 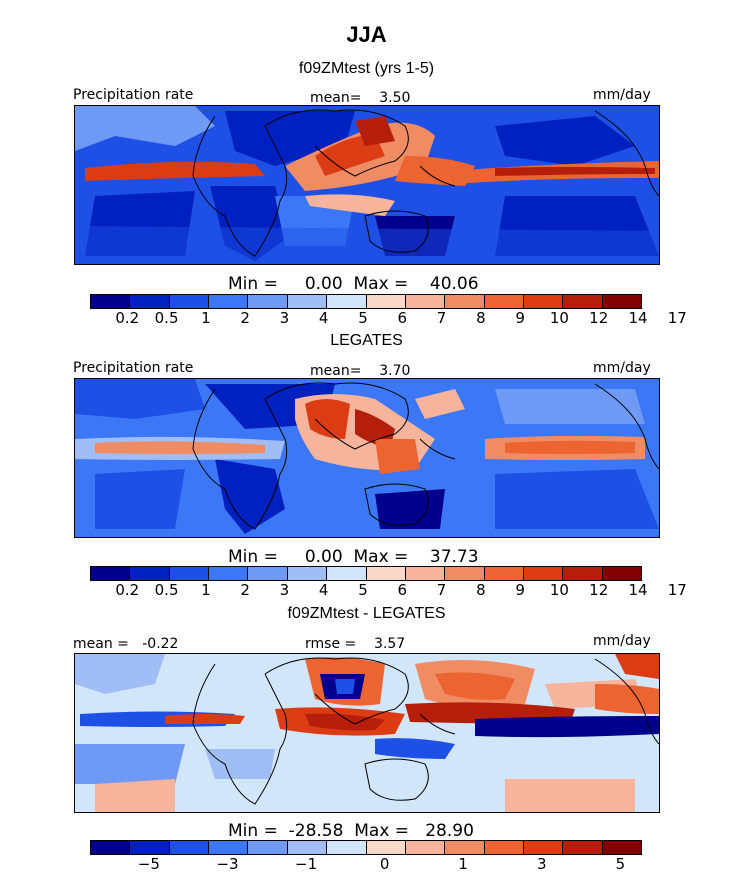 What do you see at coordinates (245, 318) in the screenshot?
I see `colorbar-tick-label: 2` at bounding box center [245, 318].